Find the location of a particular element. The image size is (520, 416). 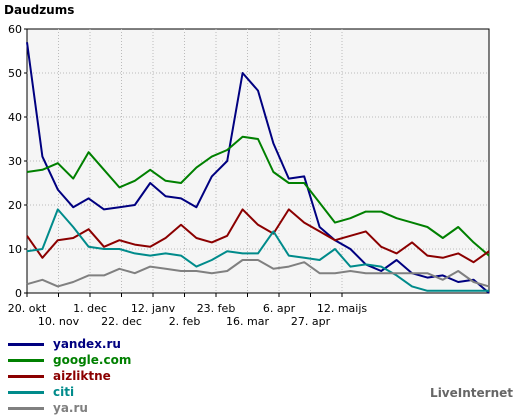

y-tick-label: 10 is located at coordinates (15, 249).